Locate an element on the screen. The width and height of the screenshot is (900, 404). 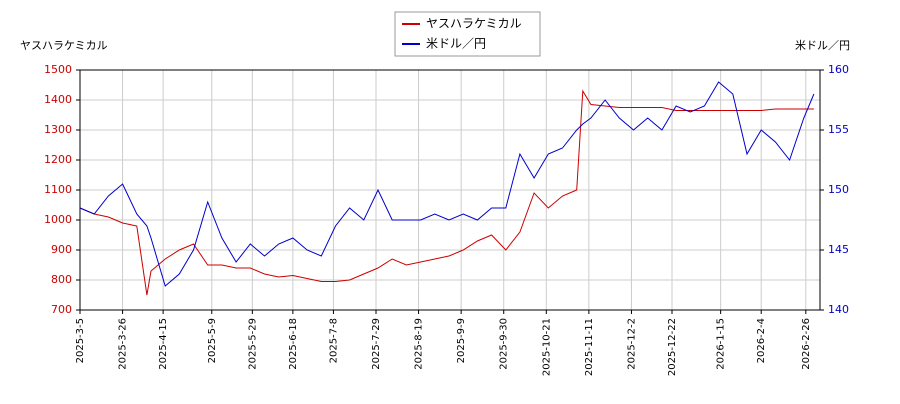
x-tick-label: 2026-1-15 is located at coordinates (721, 344).